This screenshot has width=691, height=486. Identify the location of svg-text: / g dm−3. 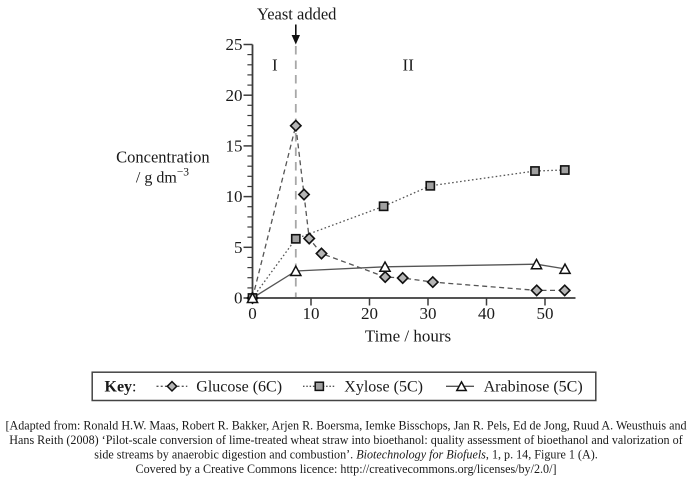
(162, 177).